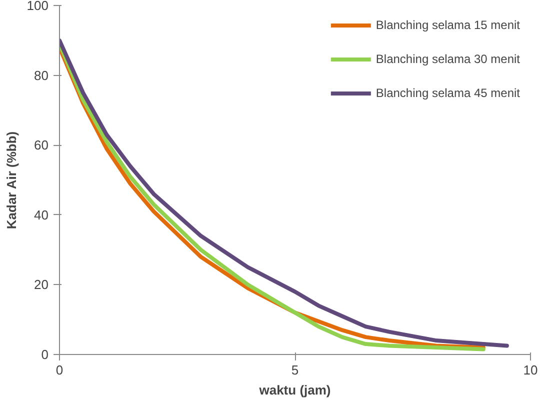  I want to click on legend-label: Blanching selama 15 menit, so click(448, 25).